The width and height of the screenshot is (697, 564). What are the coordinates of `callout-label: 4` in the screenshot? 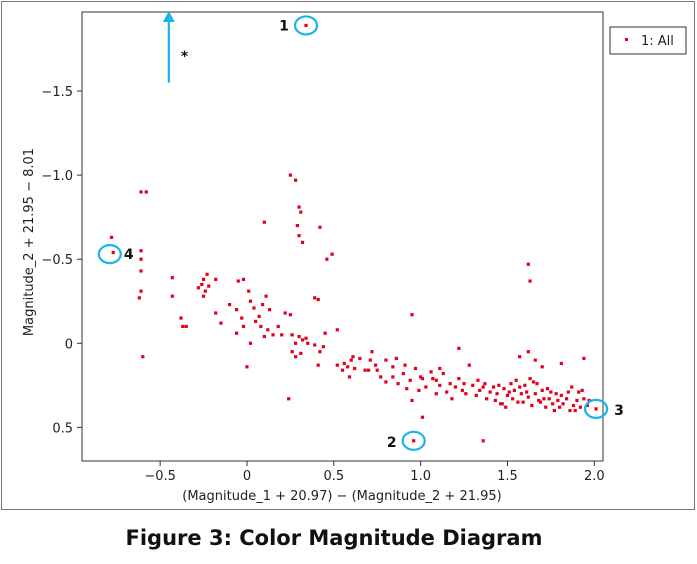 It's located at (129, 255).